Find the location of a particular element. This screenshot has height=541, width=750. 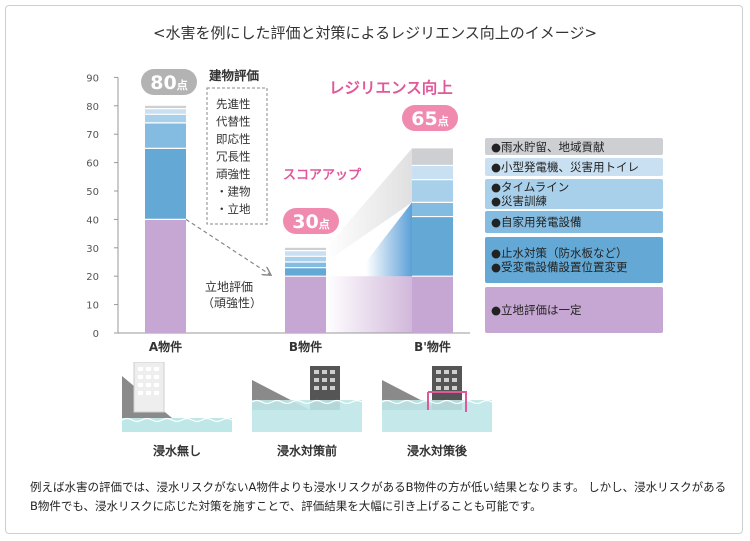

y-tick-label: 80 is located at coordinates (92, 107).